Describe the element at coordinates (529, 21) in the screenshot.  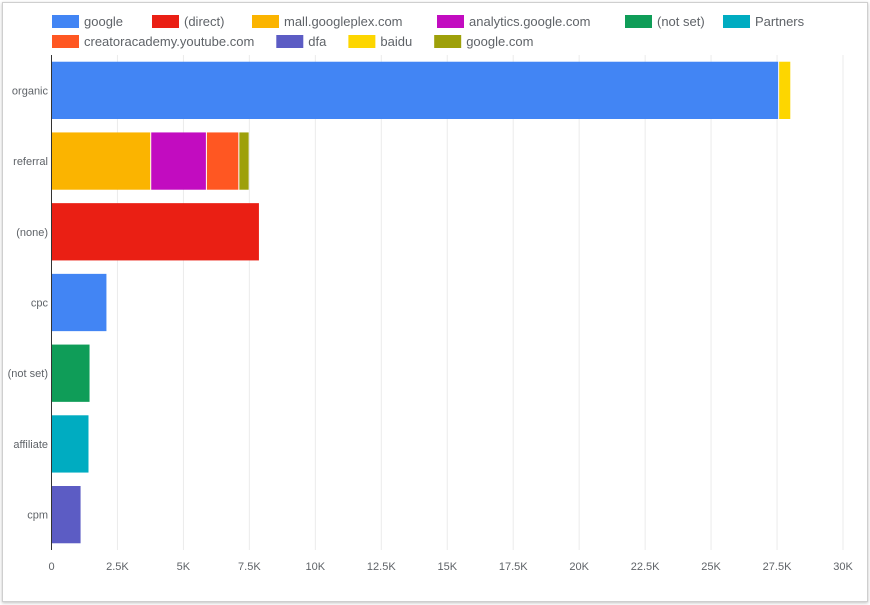
I see `legend-label: analytics.google.com` at that location.